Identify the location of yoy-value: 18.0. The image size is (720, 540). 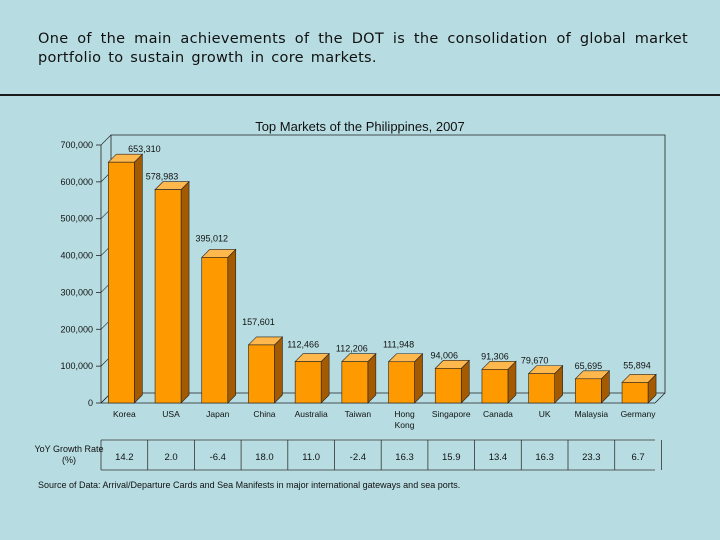
(264, 457).